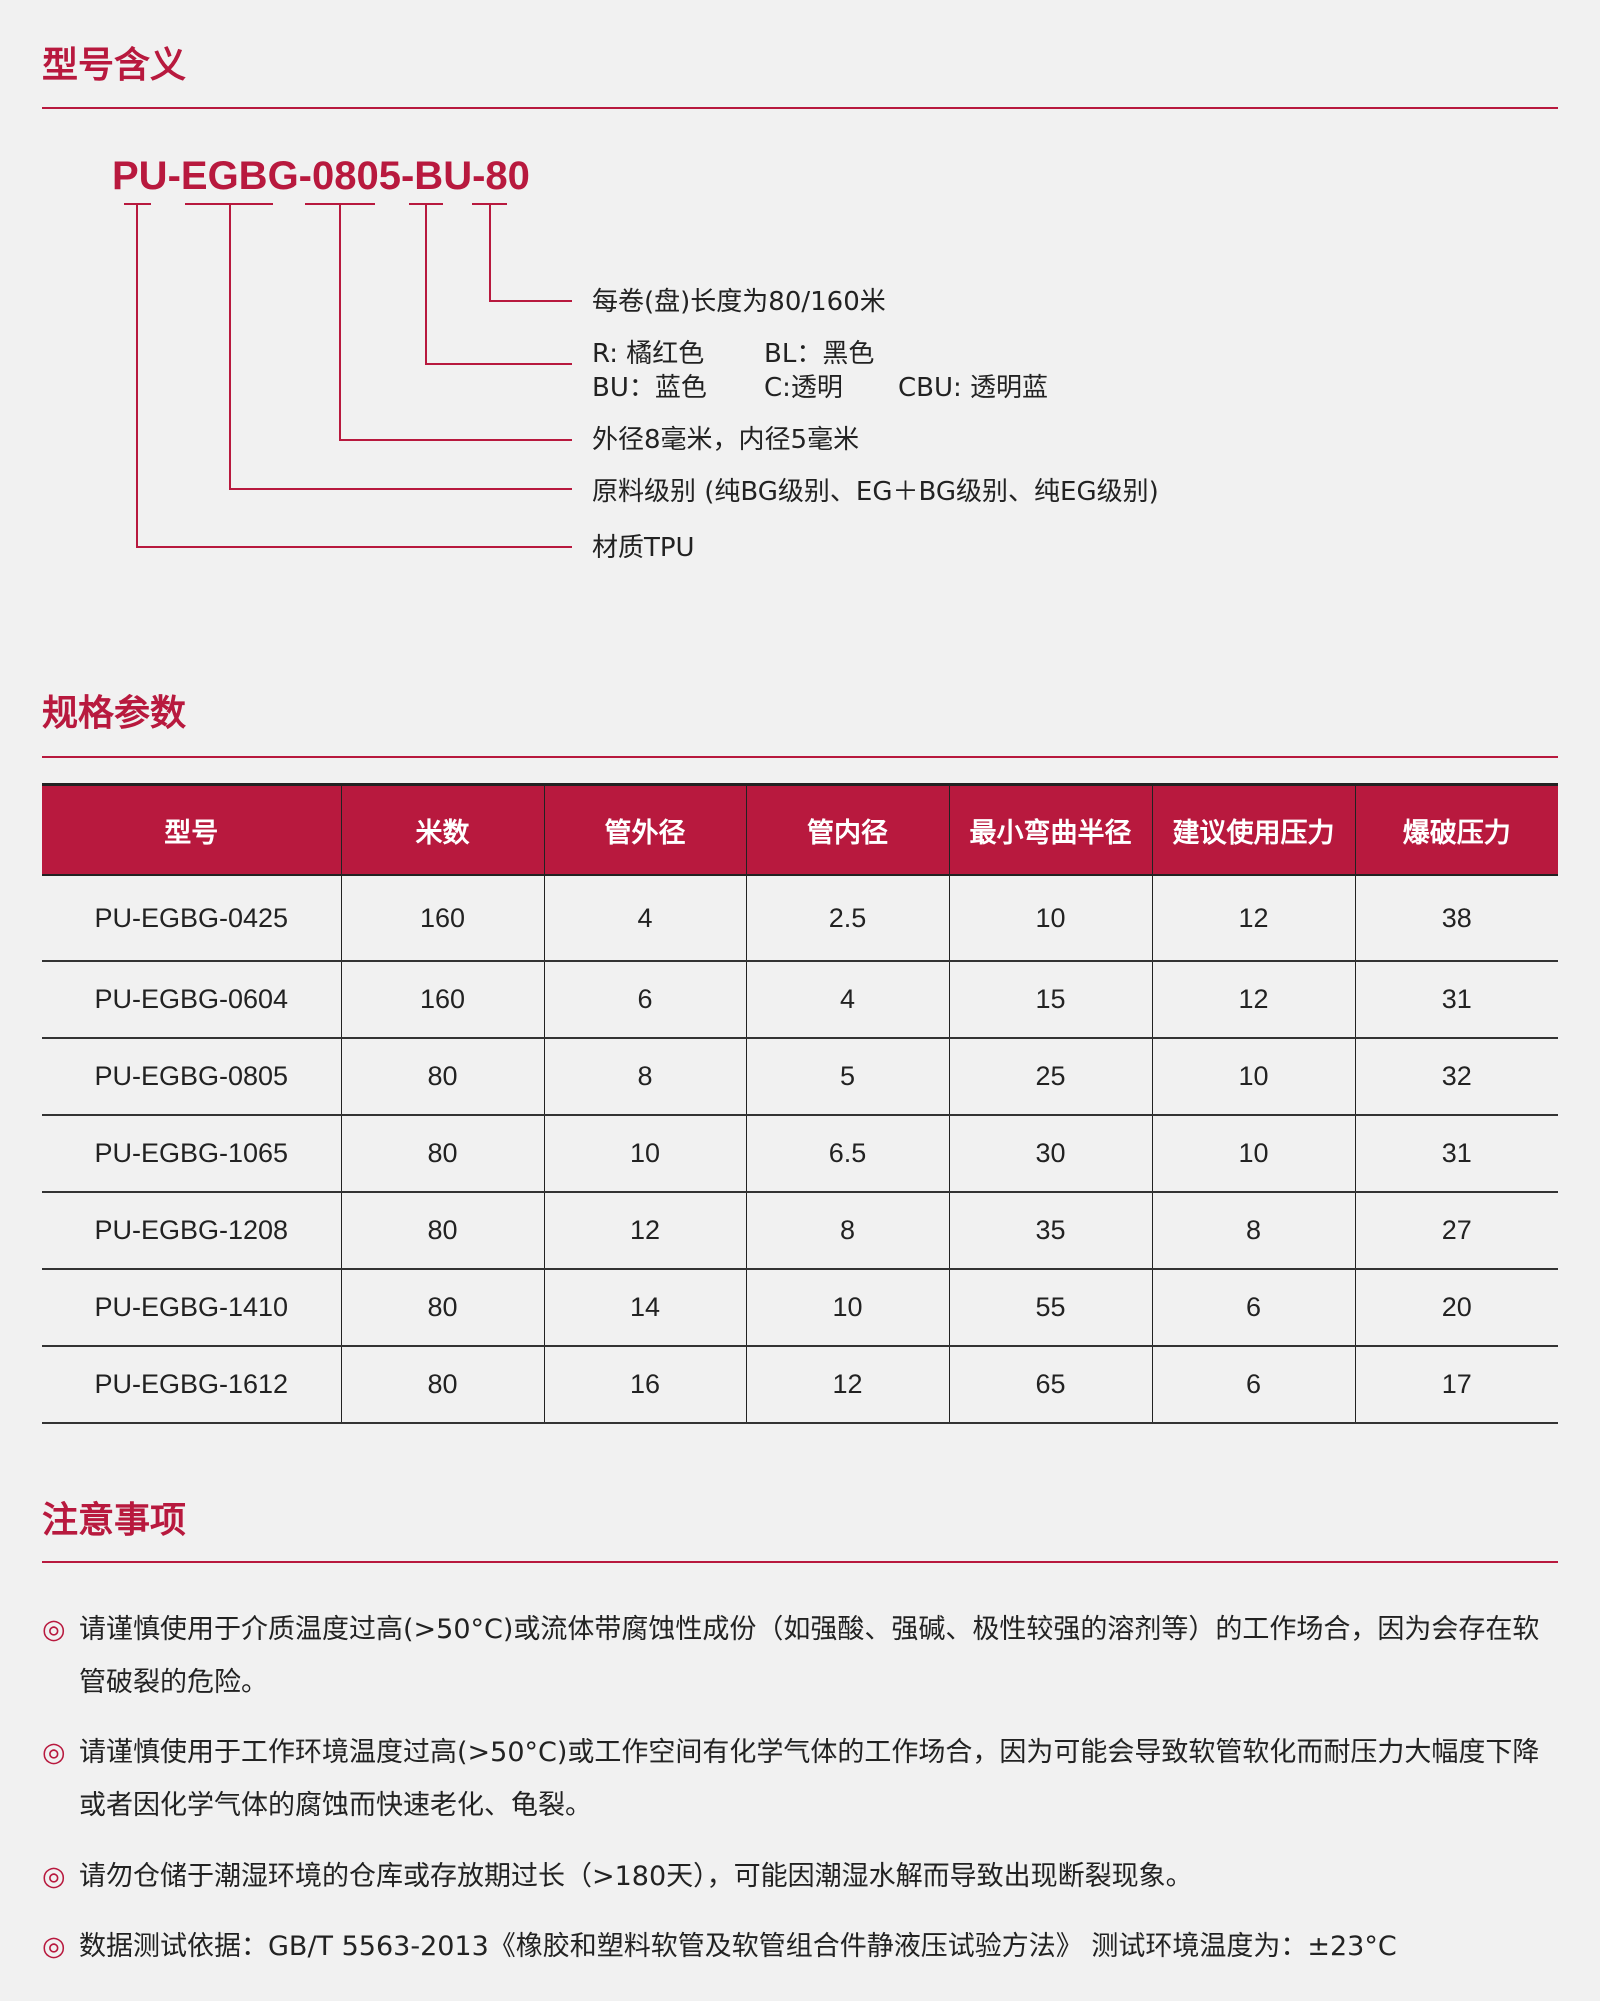 Image resolution: width=1600 pixels, height=2001 pixels. Describe the element at coordinates (192, 918) in the screenshot. I see `table-cell: PU-EGBG-0425` at that location.